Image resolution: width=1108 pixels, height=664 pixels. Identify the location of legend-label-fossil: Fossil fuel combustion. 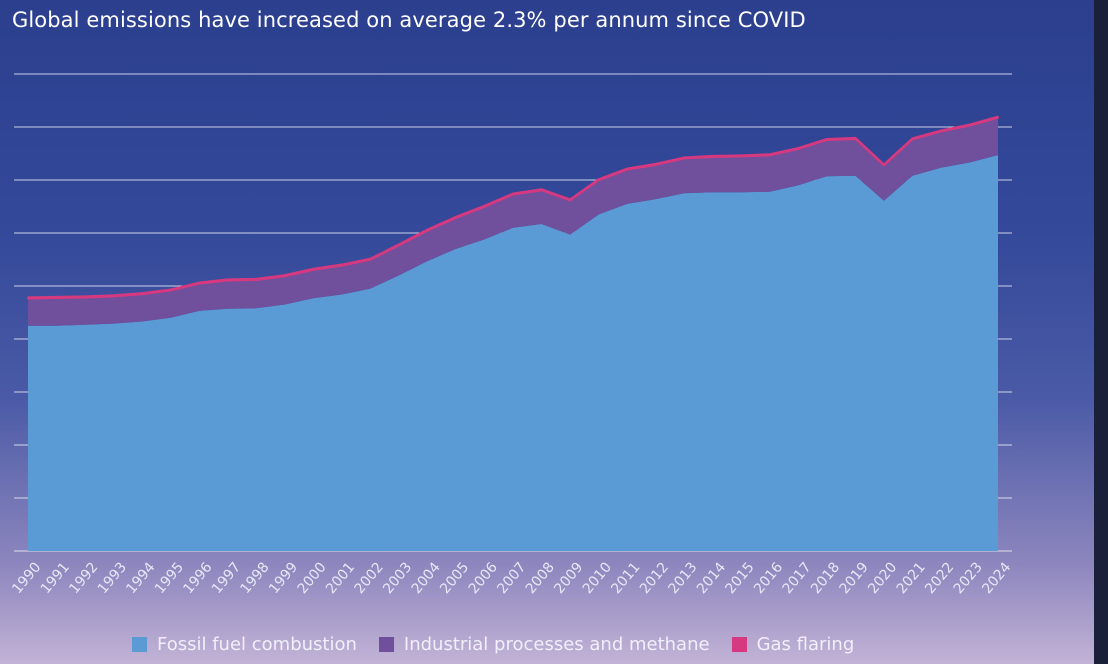
(257, 644).